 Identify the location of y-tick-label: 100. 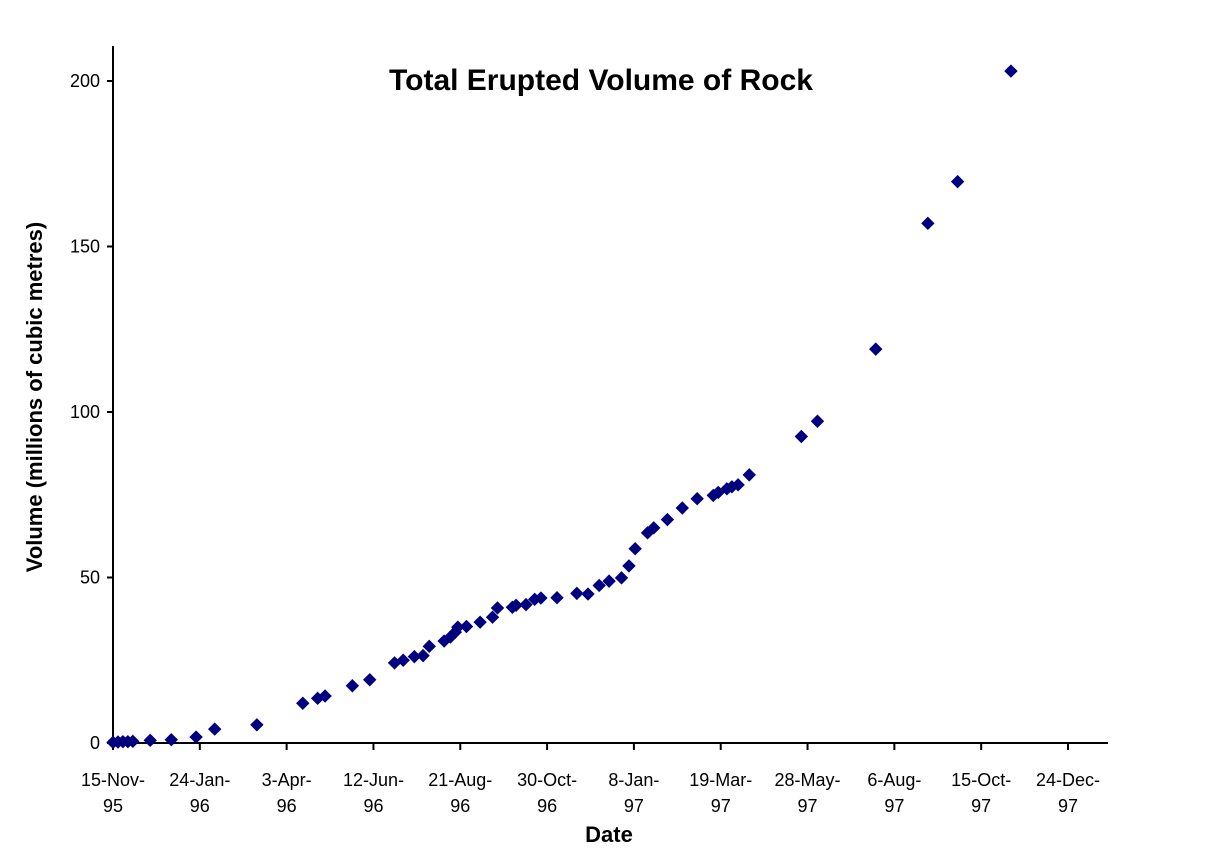
(85, 412).